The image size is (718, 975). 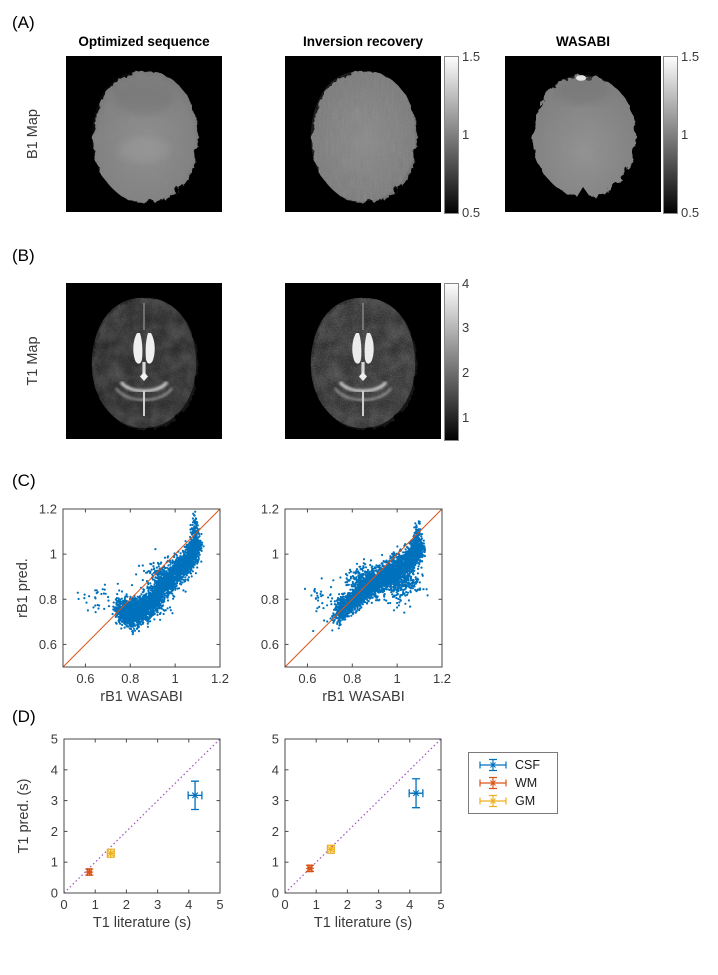 I want to click on legend-row-wm: WM, so click(x=517, y=783).